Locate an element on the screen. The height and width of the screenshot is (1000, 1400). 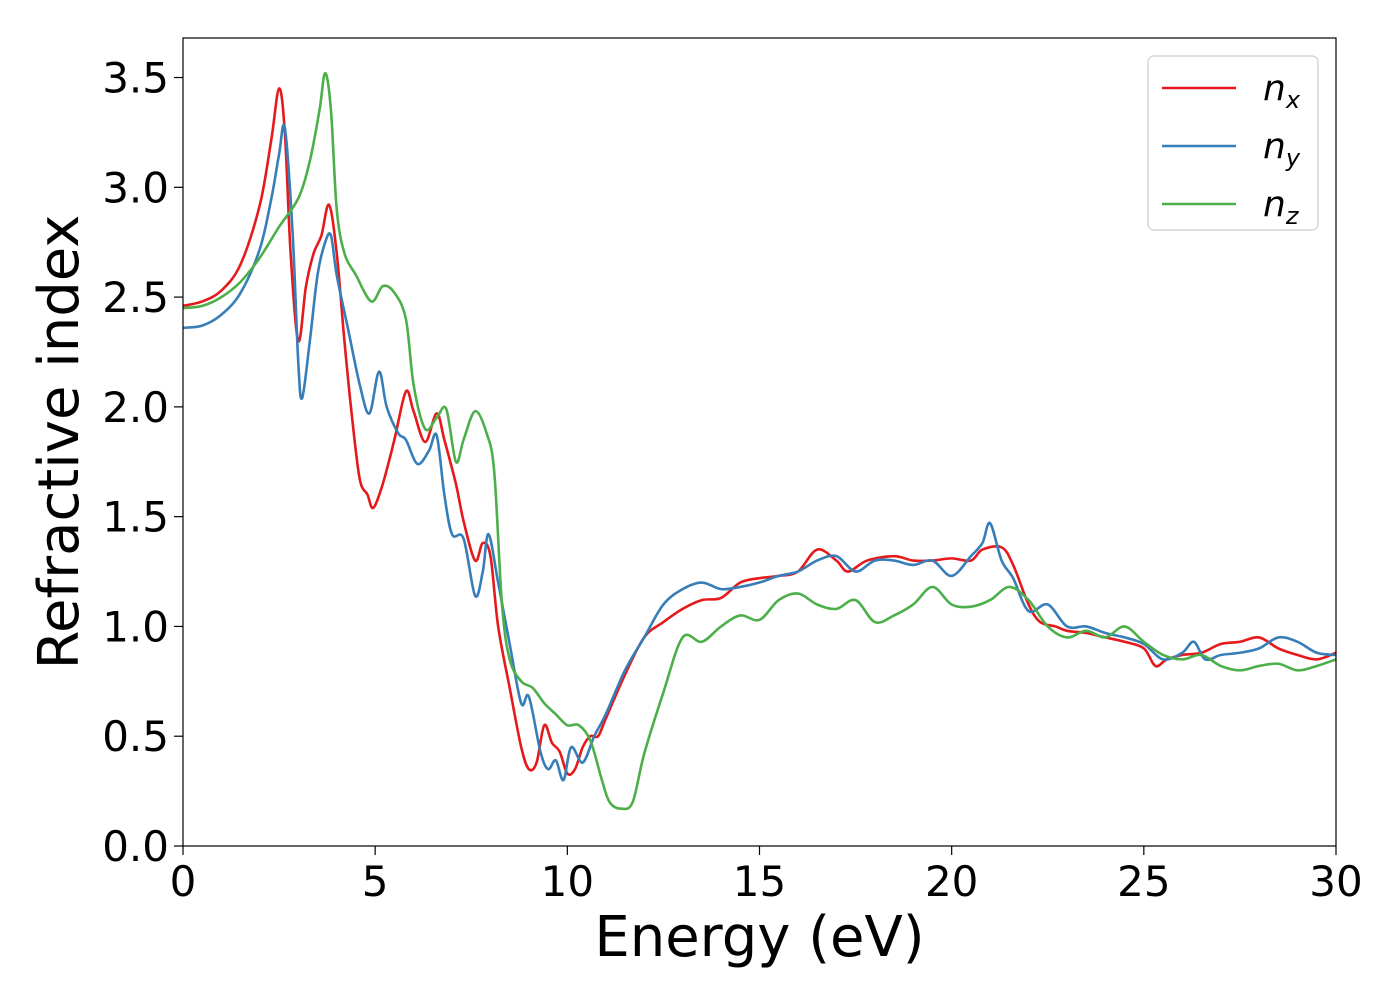
legend-entry-nx: nx is located at coordinates (1282, 91).